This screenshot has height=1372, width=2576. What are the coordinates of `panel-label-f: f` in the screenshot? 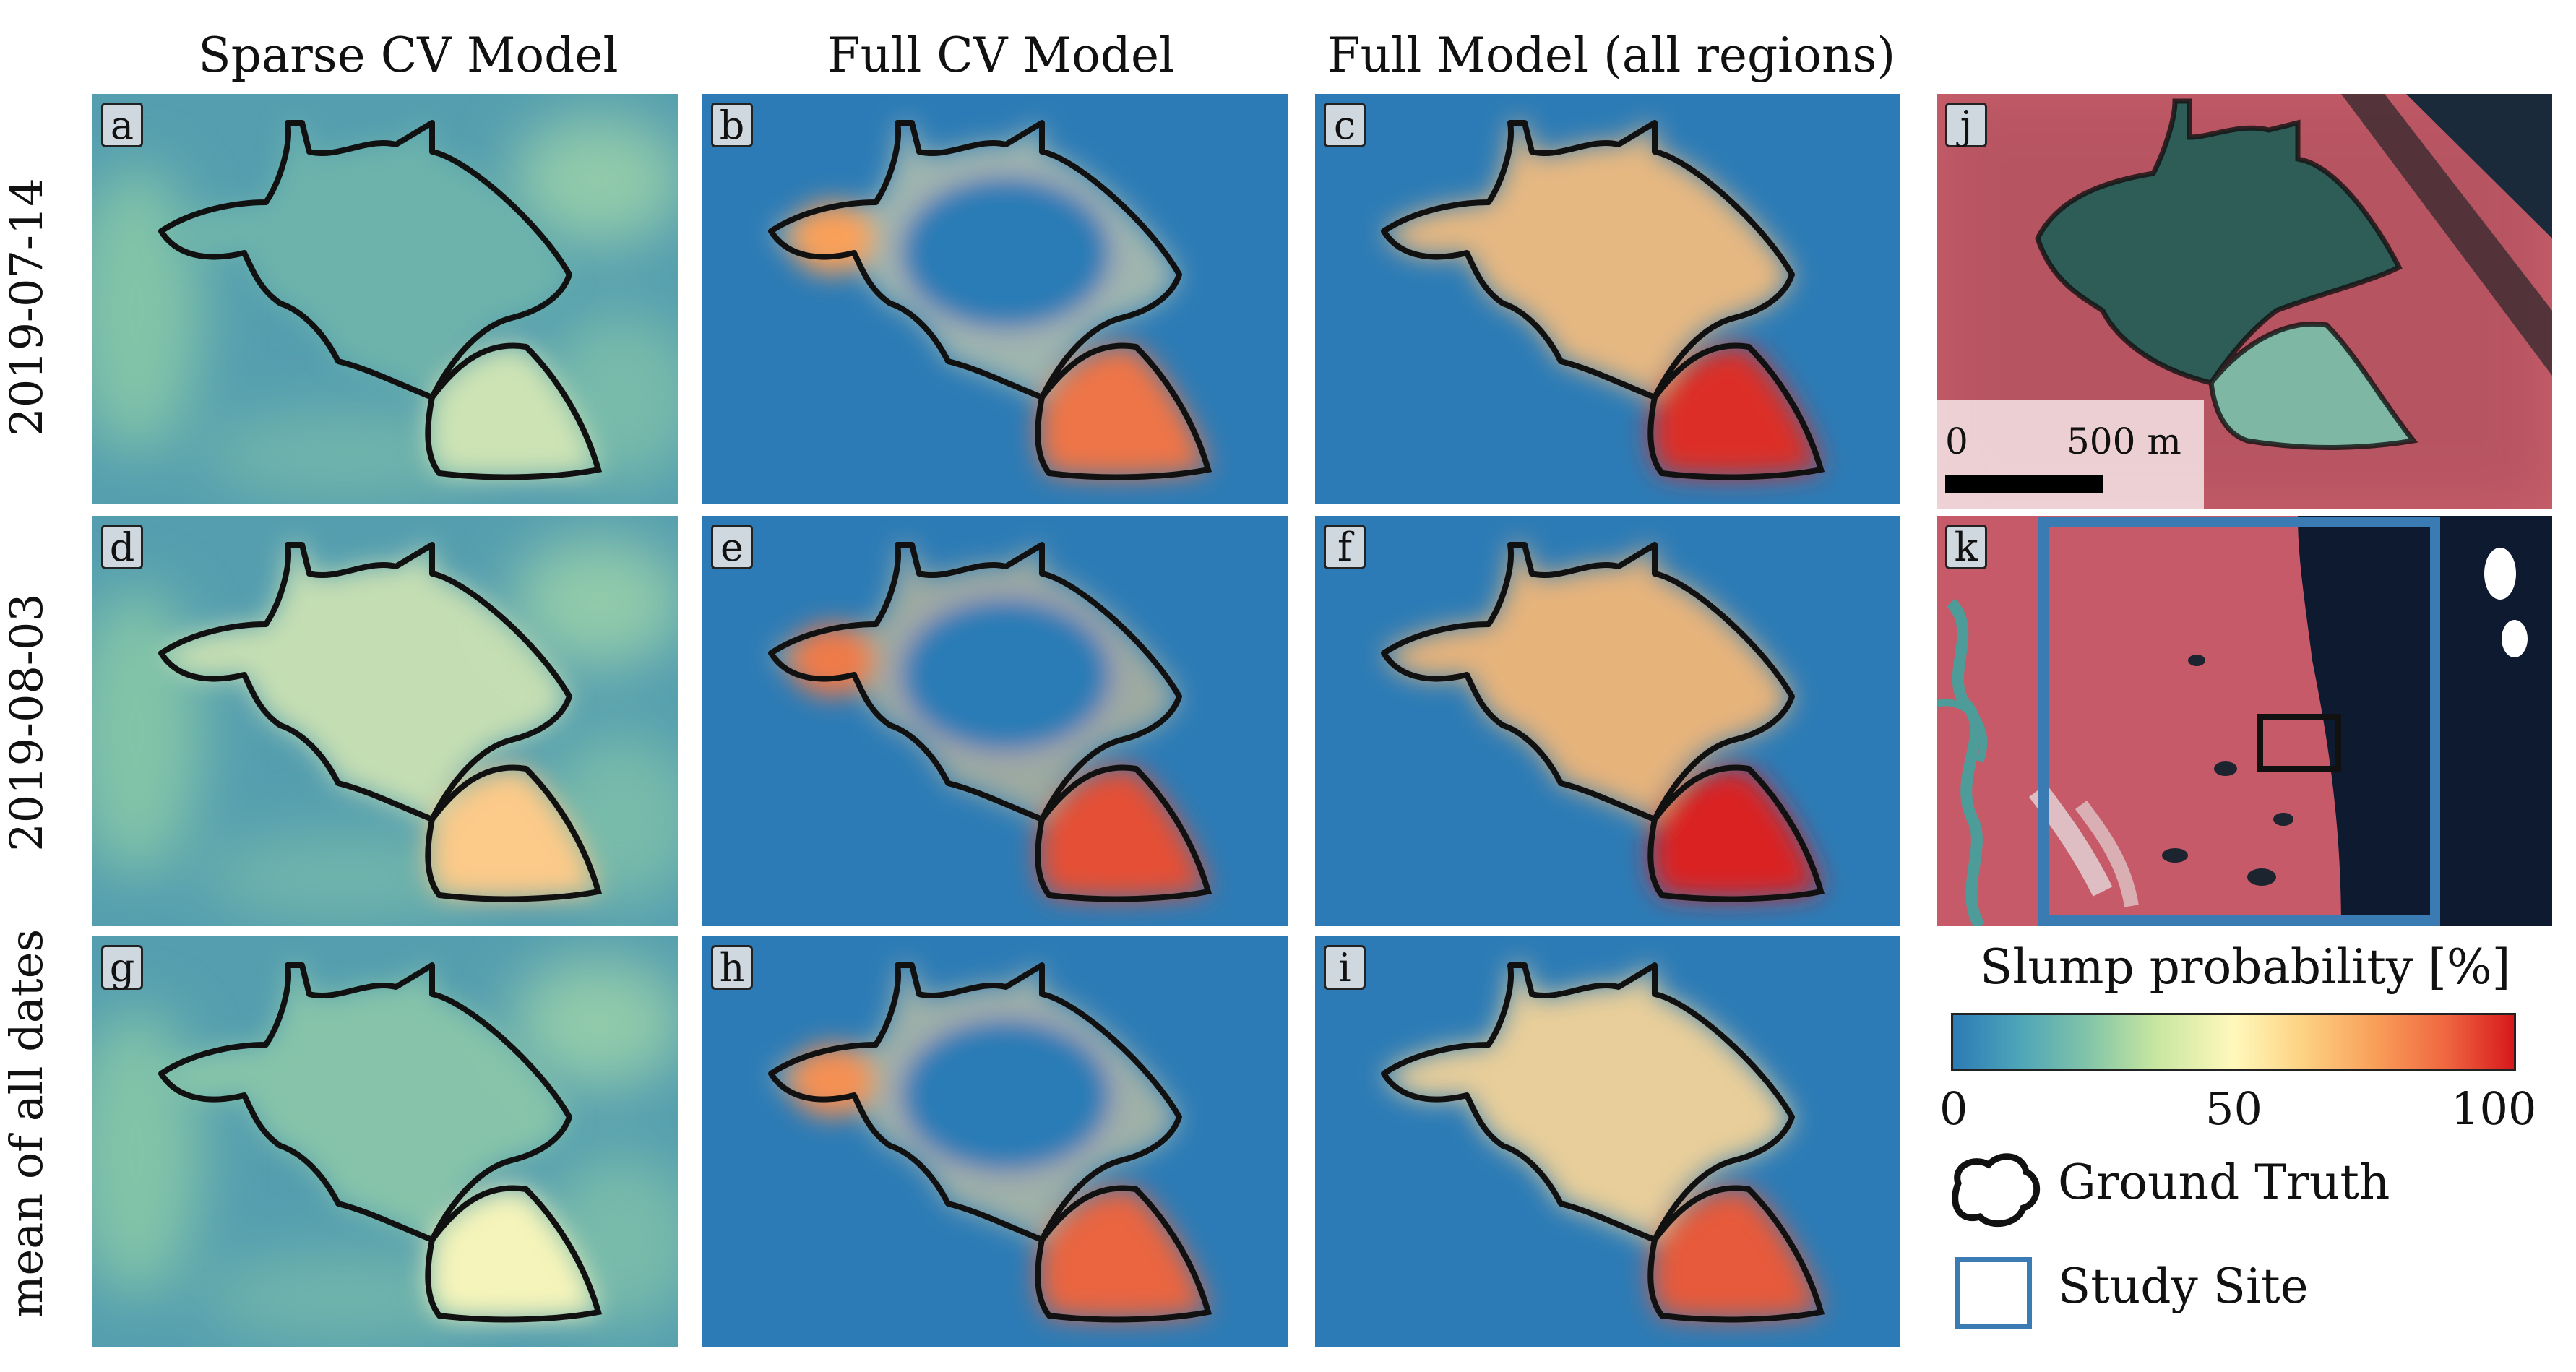 It's located at (1345, 547).